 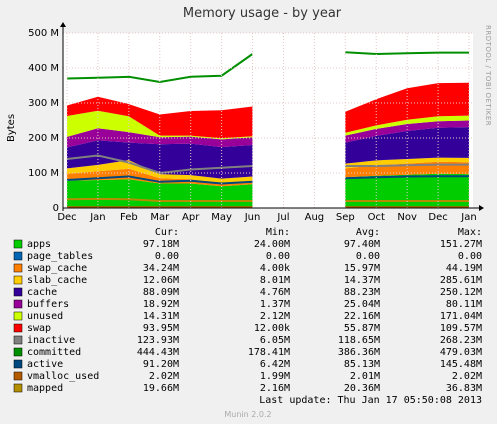 I want to click on legend-swatch-inactive, so click(x=18, y=340).